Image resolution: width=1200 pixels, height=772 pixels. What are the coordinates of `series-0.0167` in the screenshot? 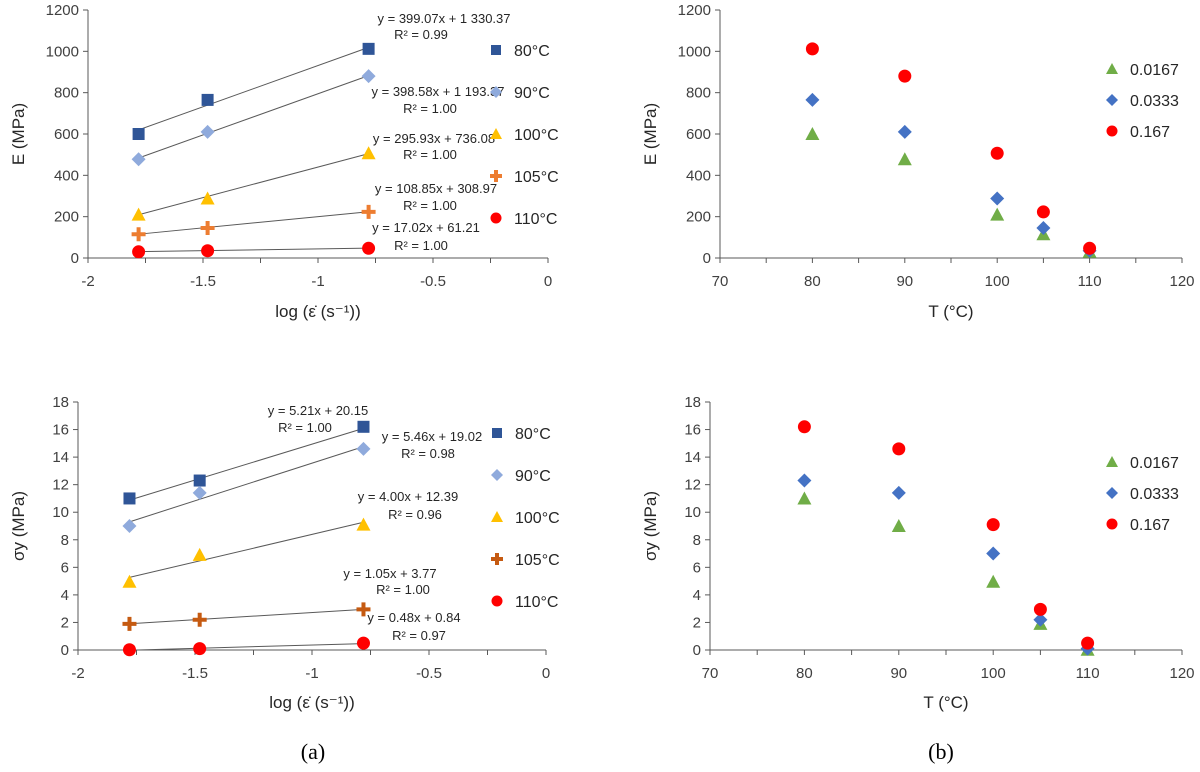 It's located at (951, 192).